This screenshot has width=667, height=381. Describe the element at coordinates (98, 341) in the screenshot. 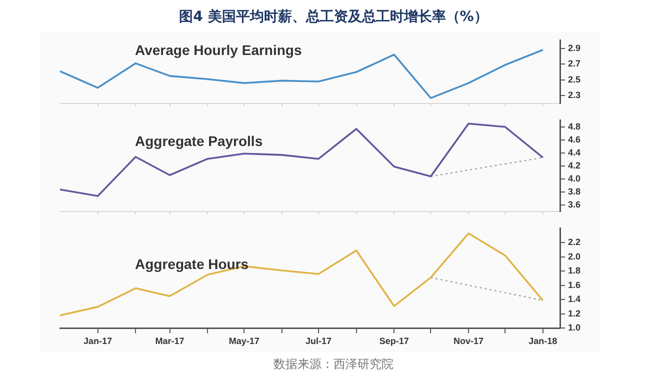

I see `x-tick-label: Jan-17` at that location.